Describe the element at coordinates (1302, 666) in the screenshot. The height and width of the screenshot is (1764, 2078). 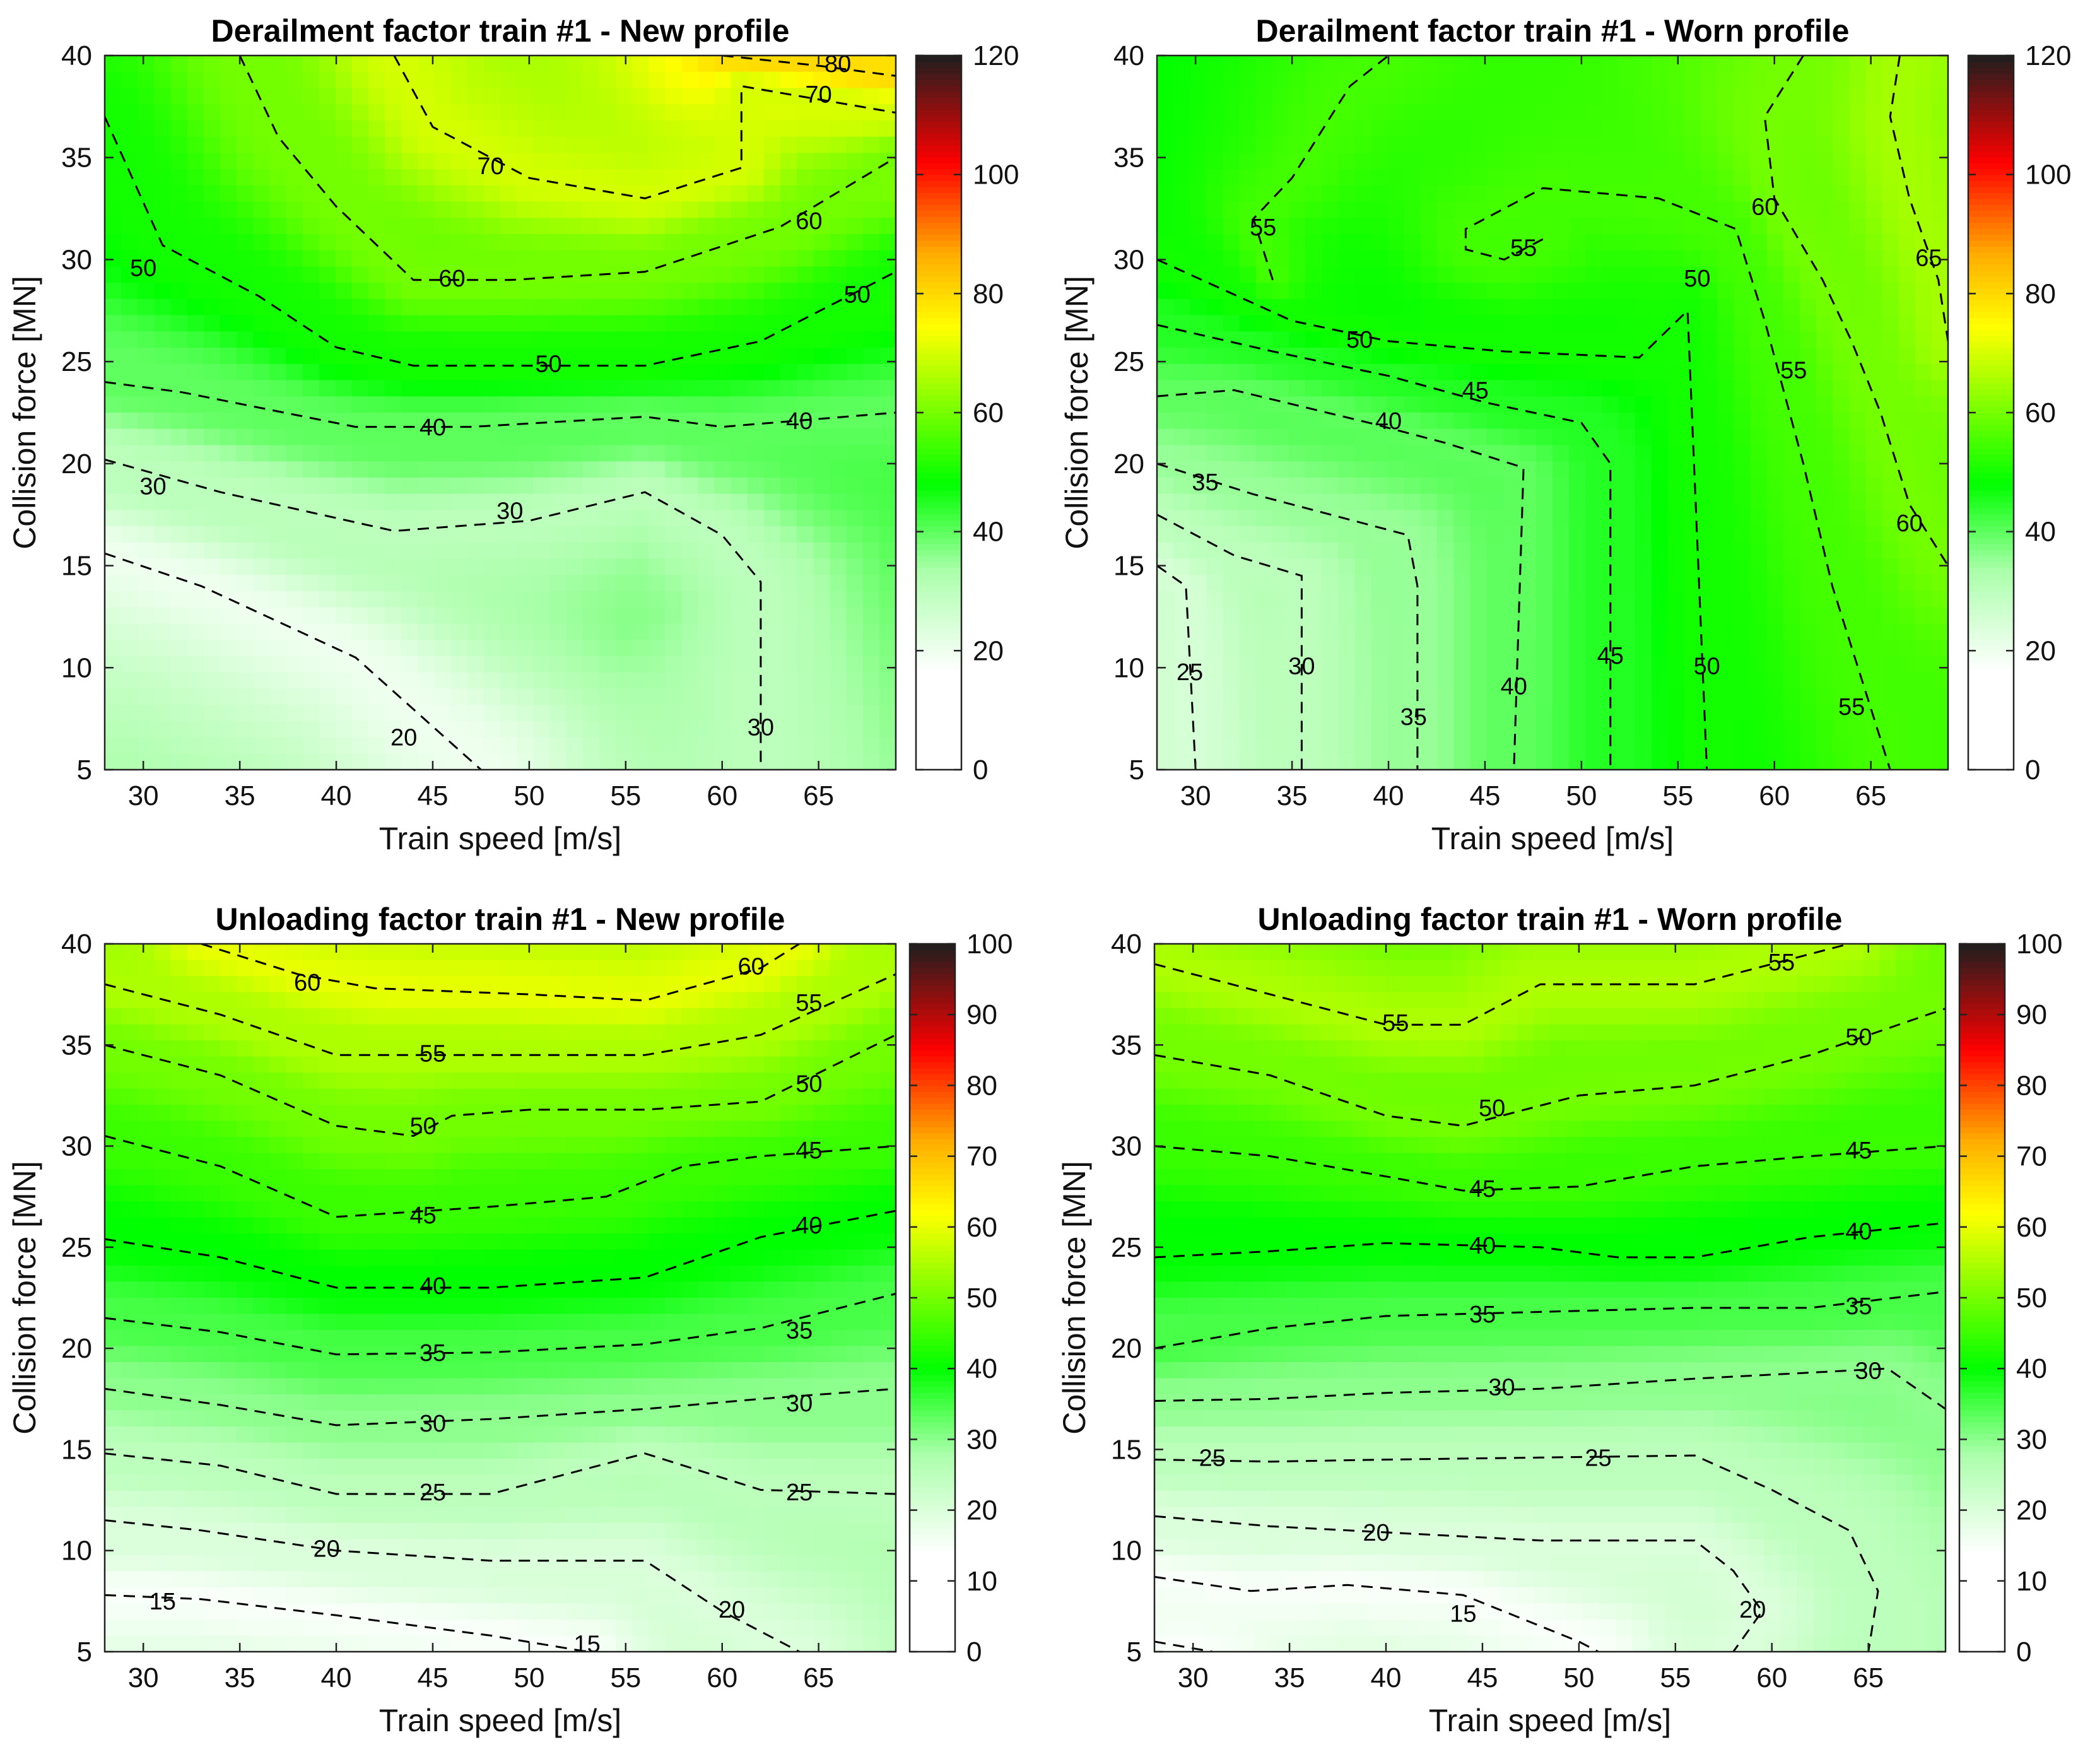
I see `contour-label: 30` at that location.